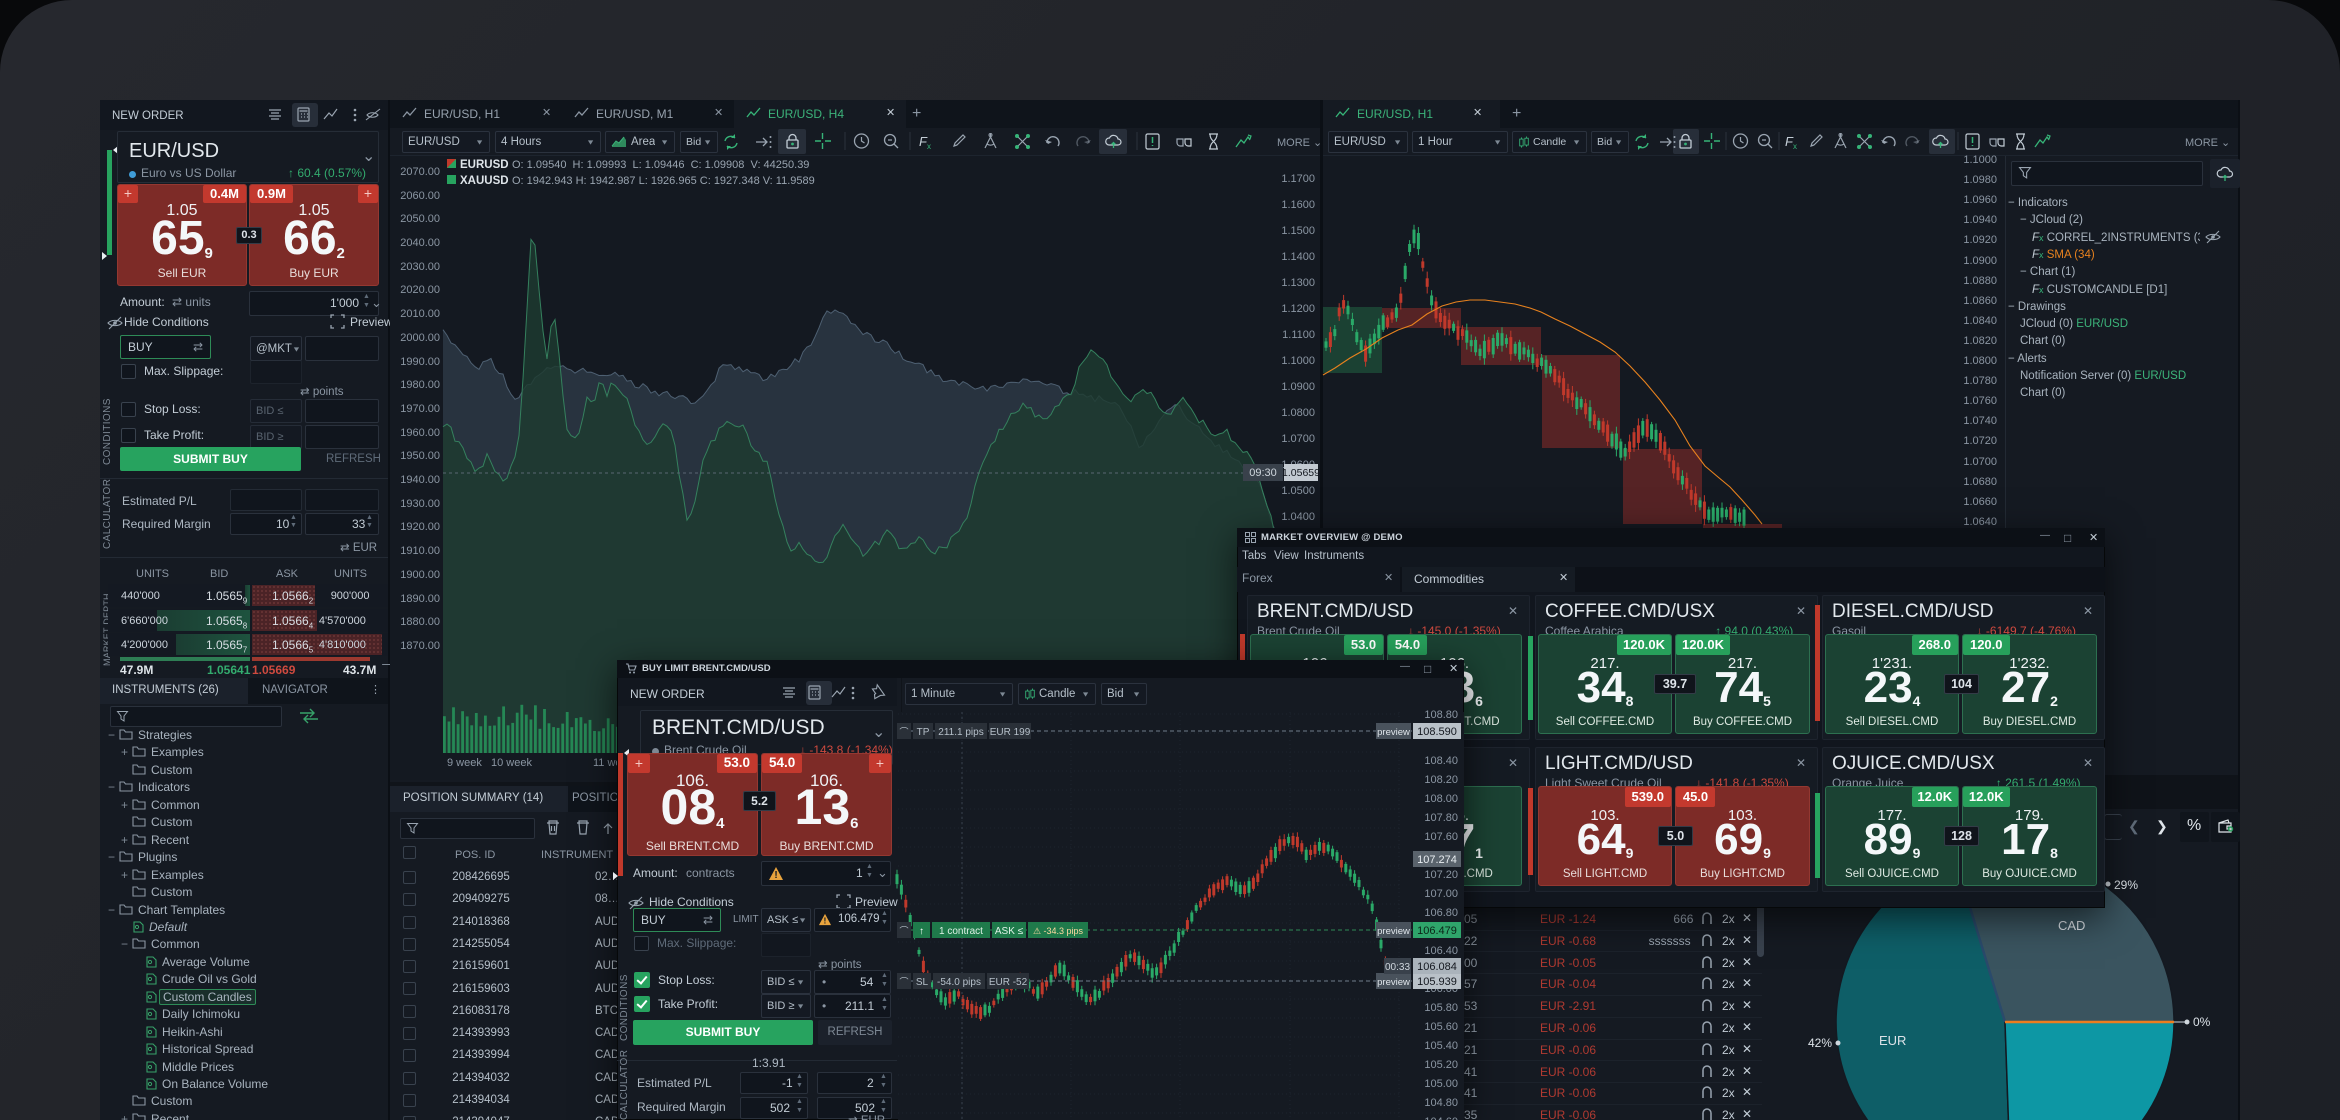 The height and width of the screenshot is (1120, 2340). What do you see at coordinates (420, 172) in the screenshot?
I see `svg-text: 2070.00` at bounding box center [420, 172].